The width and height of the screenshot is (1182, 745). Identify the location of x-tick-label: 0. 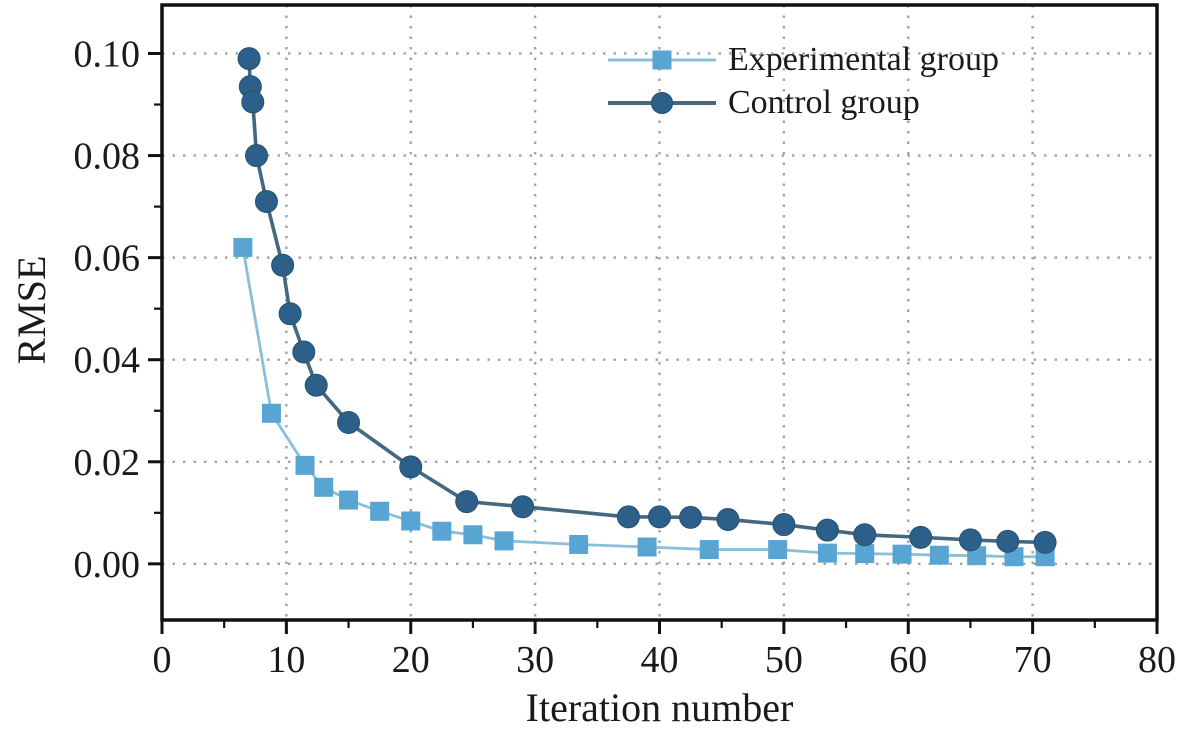
(162, 660).